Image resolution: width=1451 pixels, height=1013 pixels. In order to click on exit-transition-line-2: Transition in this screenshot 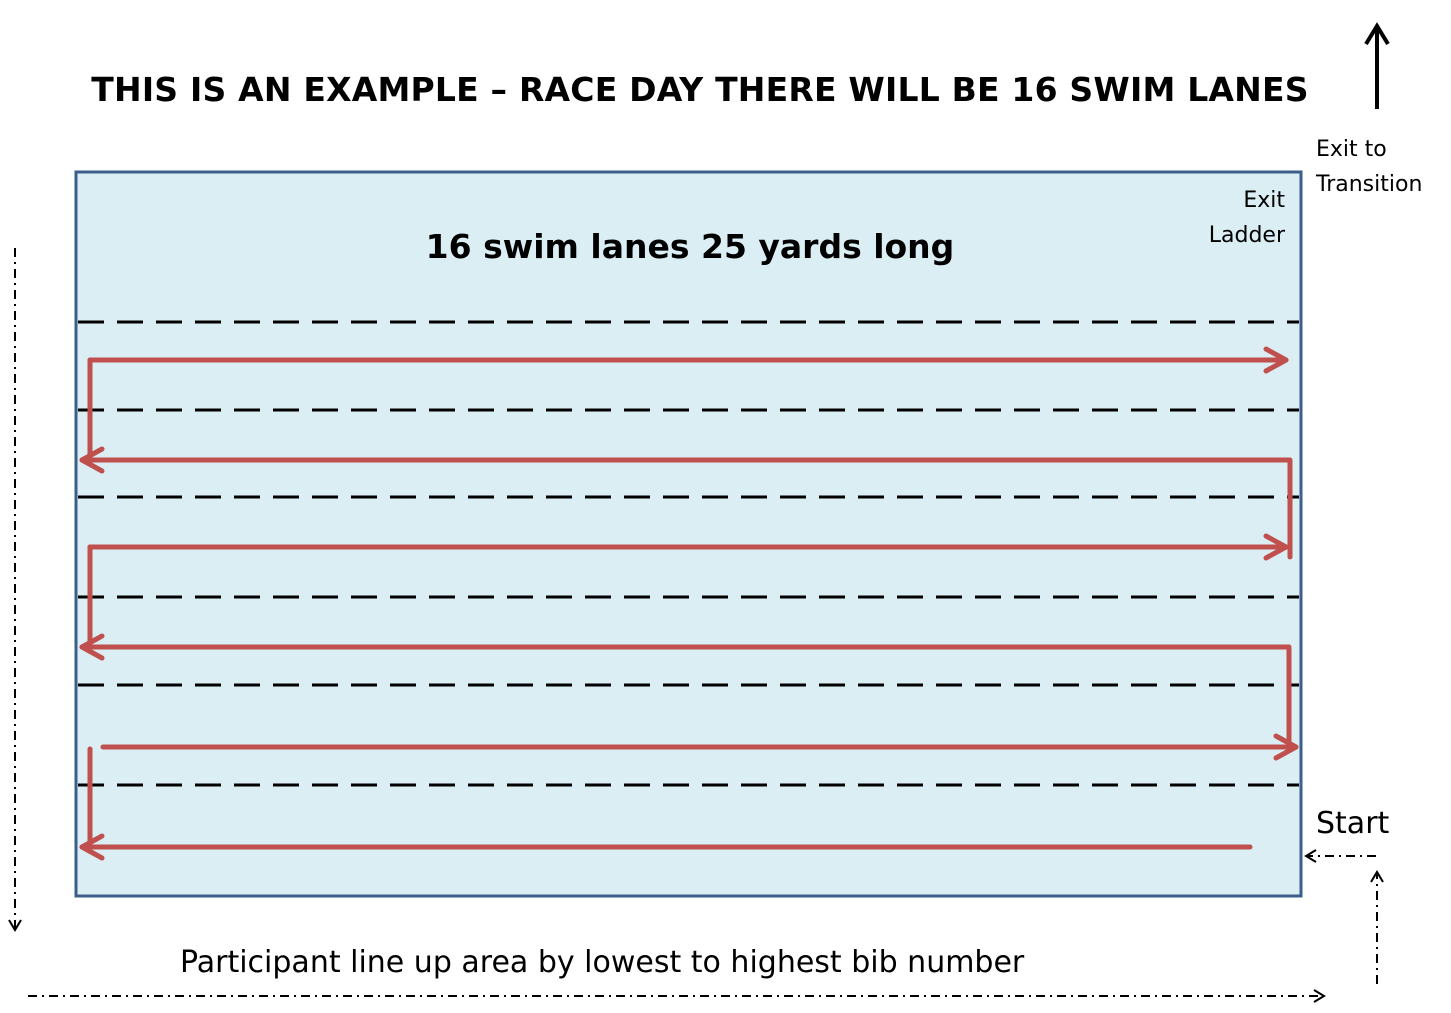, I will do `click(1369, 184)`.